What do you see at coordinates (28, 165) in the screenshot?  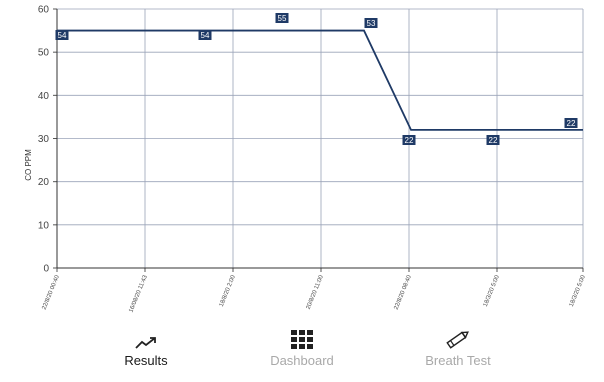 I see `y-axis-label: CO PPM` at bounding box center [28, 165].